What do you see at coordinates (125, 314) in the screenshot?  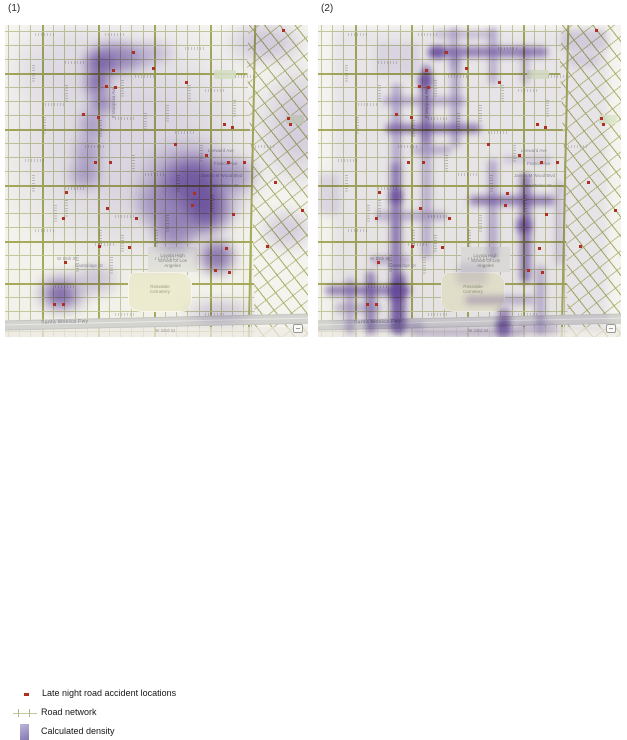 I see `street-name-microtext` at bounding box center [125, 314].